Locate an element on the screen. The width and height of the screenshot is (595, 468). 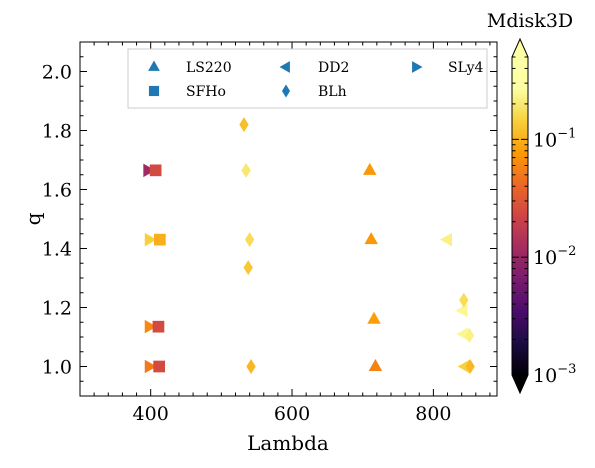
legend-label-blh: BLh is located at coordinates (332, 92).